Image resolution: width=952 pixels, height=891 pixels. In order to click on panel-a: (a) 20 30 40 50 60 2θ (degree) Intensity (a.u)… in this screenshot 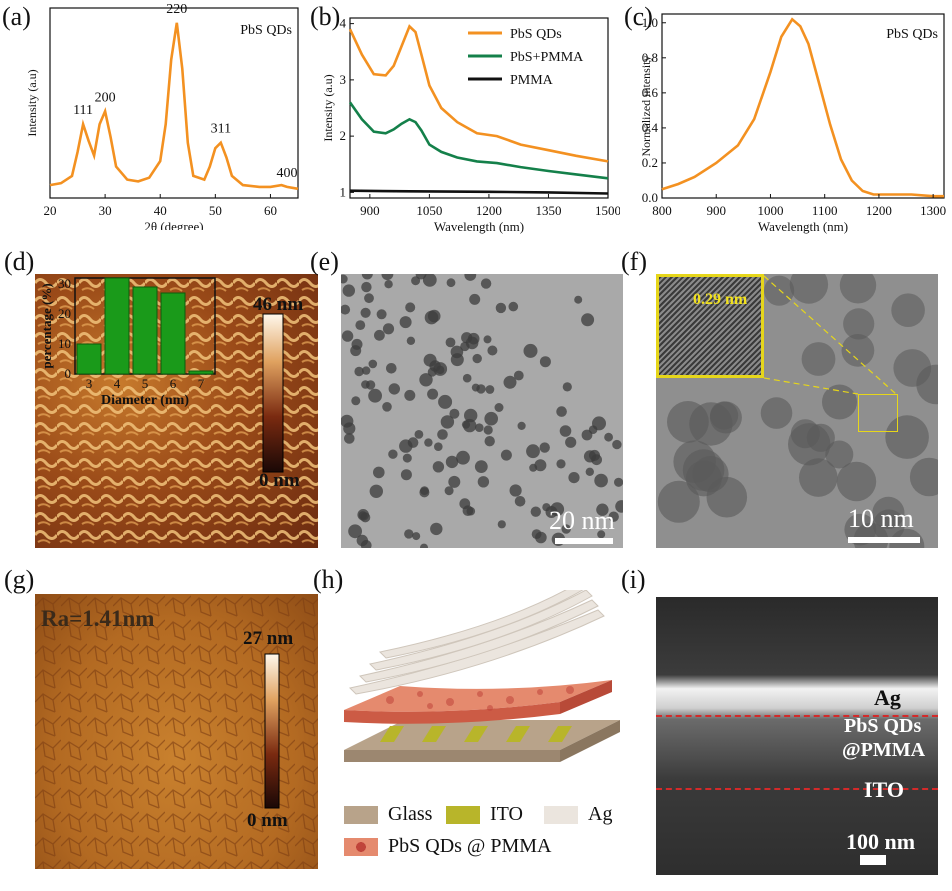, I will do `click(155, 115)`.